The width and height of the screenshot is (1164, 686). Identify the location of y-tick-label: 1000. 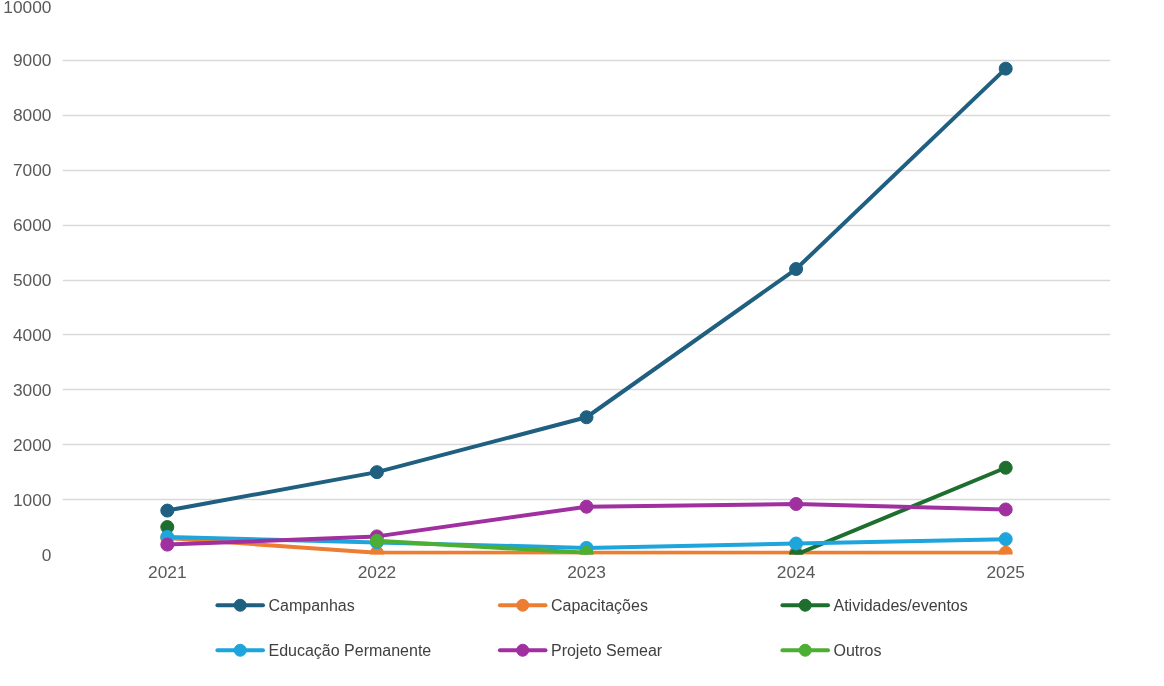
(32, 499).